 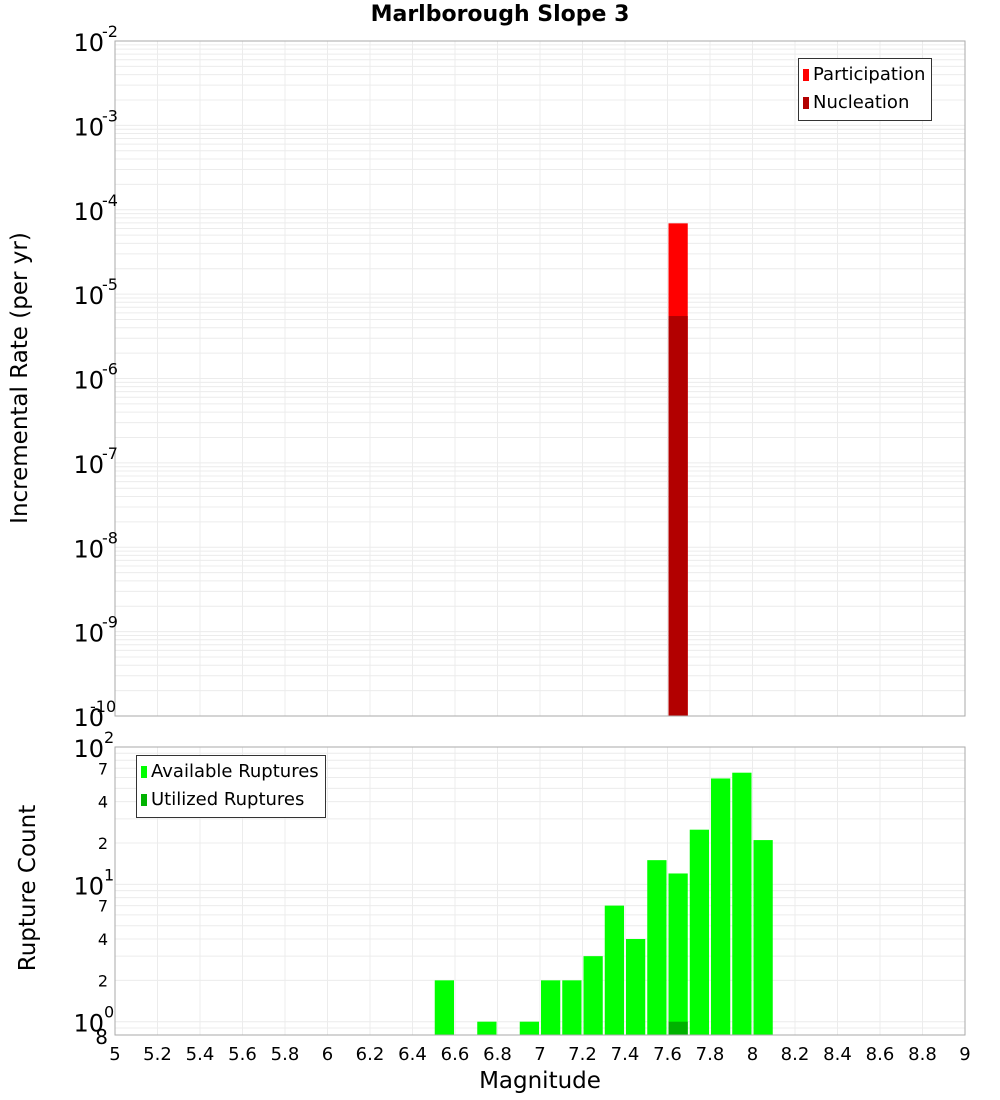 I want to click on available-swatch-icon, so click(x=144, y=772).